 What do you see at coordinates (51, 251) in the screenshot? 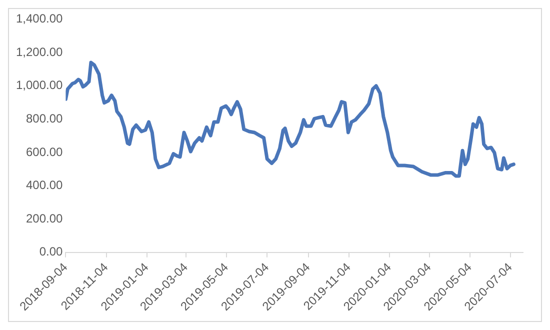
I see `y-tick-label: 0.00` at bounding box center [51, 251].